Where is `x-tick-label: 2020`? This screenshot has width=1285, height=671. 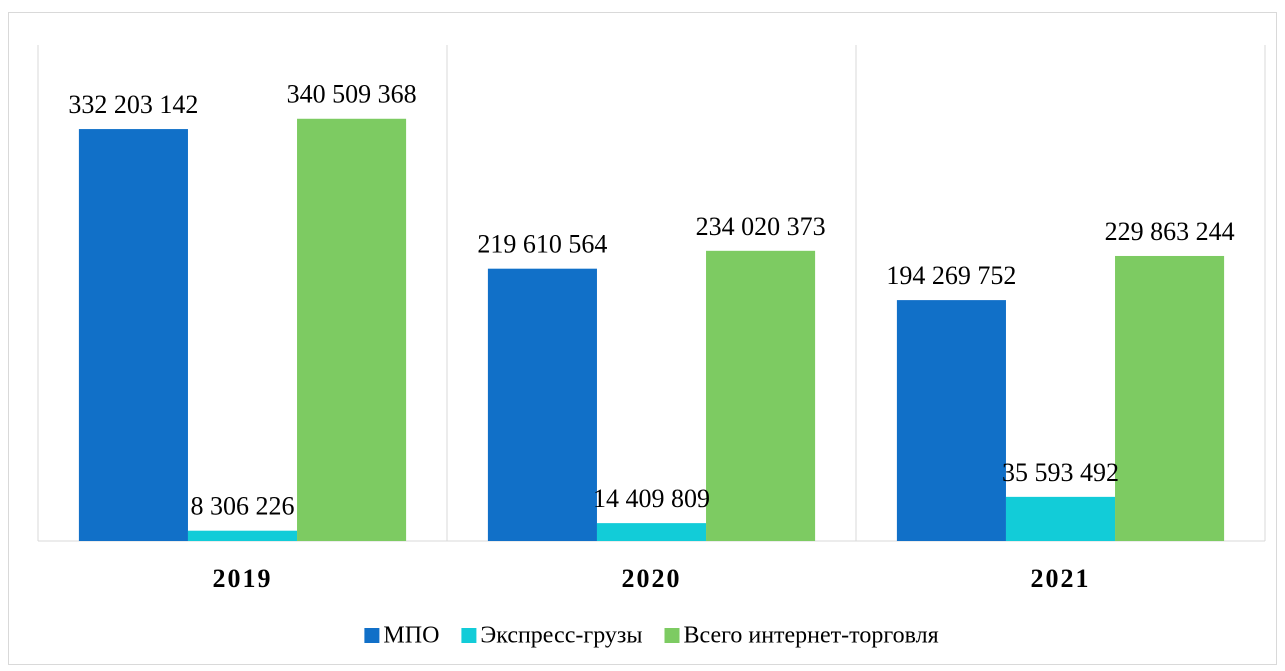
x-tick-label: 2020 is located at coordinates (652, 578).